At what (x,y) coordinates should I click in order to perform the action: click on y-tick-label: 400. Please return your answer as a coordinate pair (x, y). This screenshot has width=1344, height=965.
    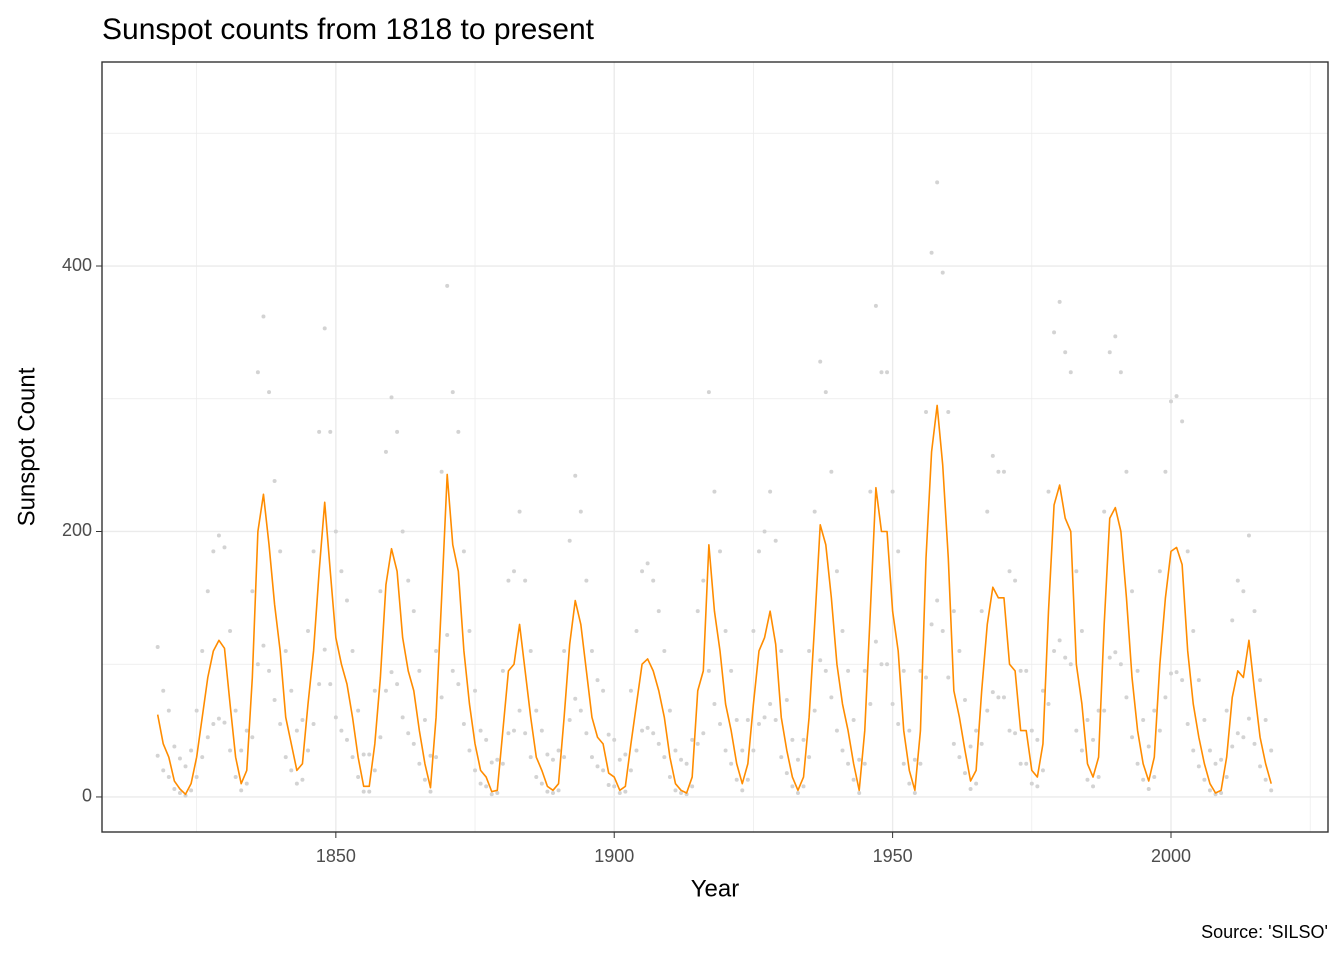
    Looking at the image, I should click on (77, 265).